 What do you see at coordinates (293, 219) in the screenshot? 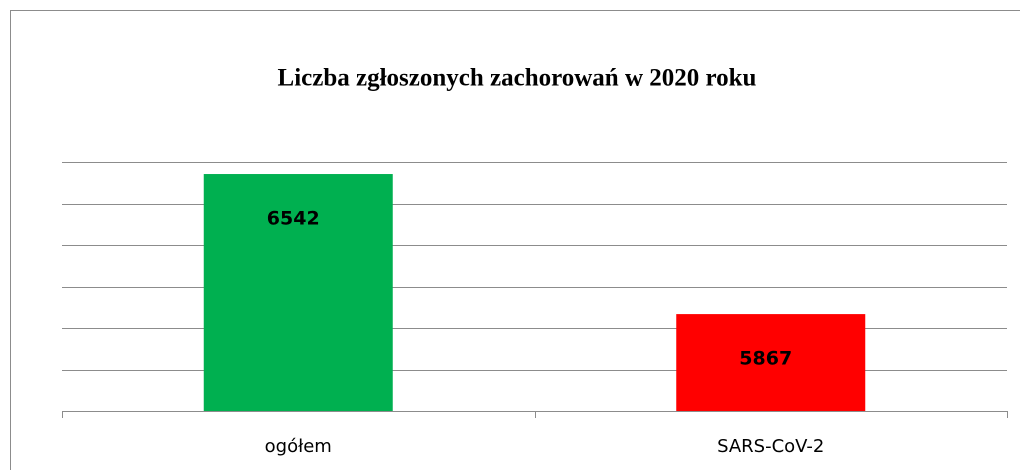
I see `data-label: 6542` at bounding box center [293, 219].